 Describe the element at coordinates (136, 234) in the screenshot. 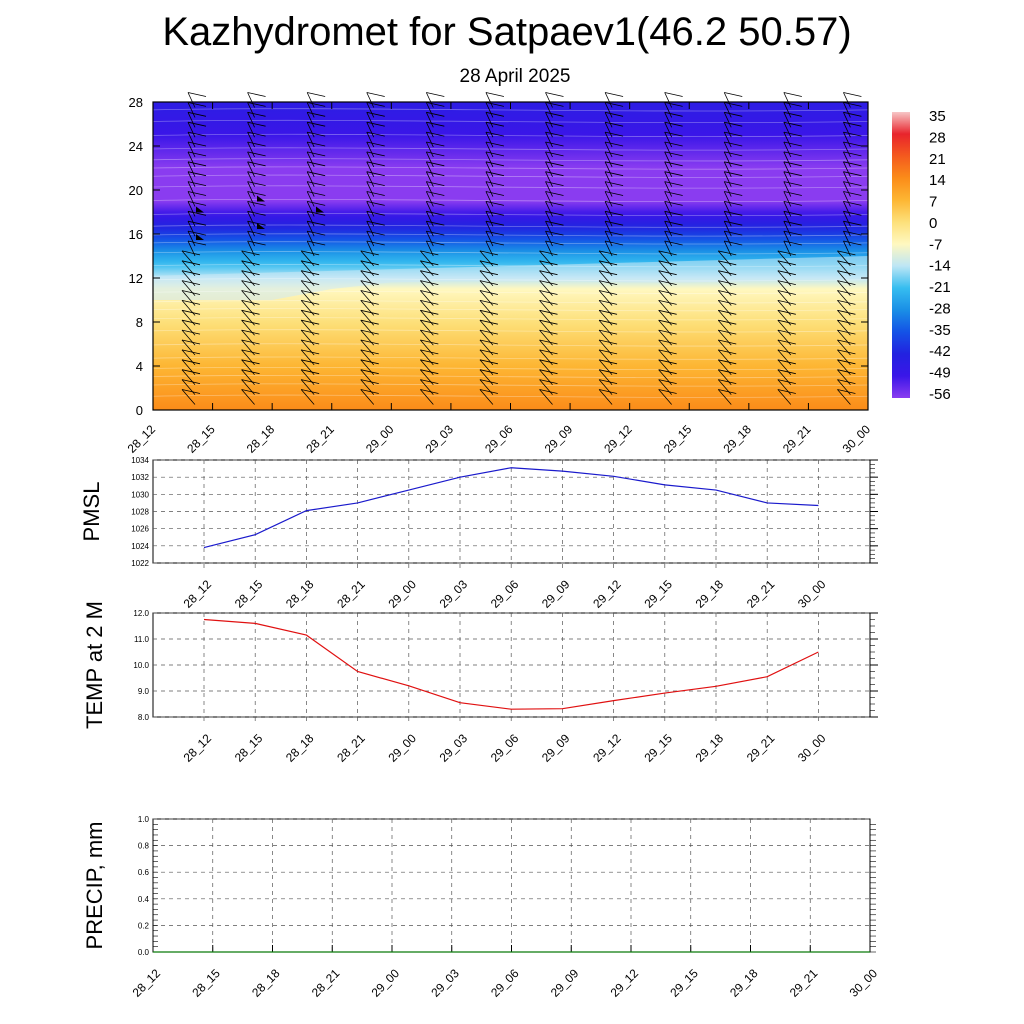

I see `y-tick-label: 16` at that location.